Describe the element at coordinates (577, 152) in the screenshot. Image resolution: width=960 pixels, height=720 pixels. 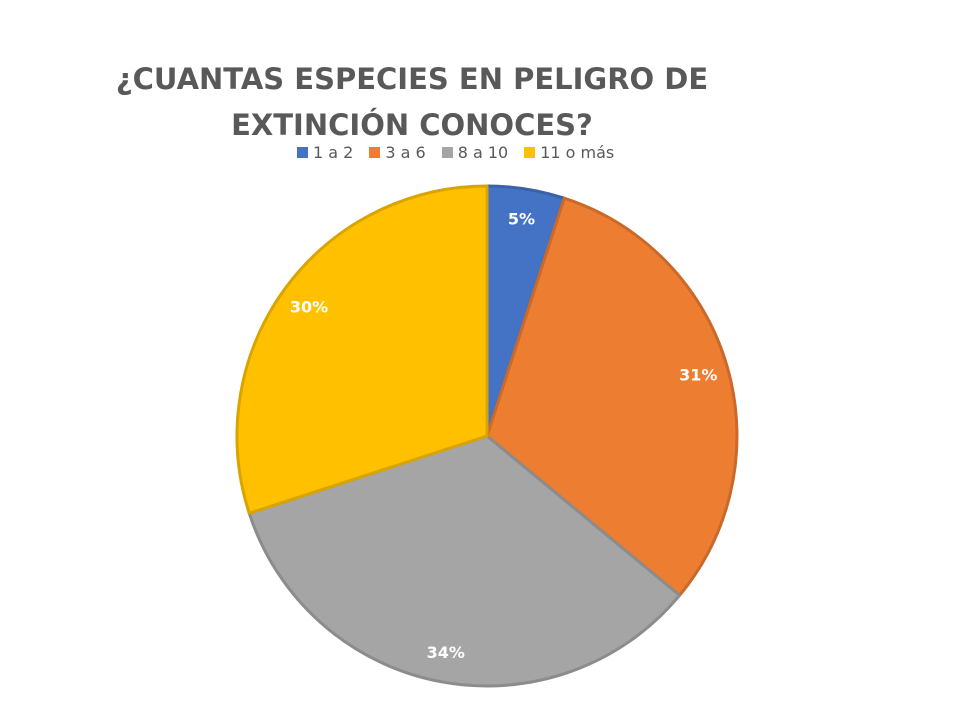
I see `legend-label: 11 o más` at that location.